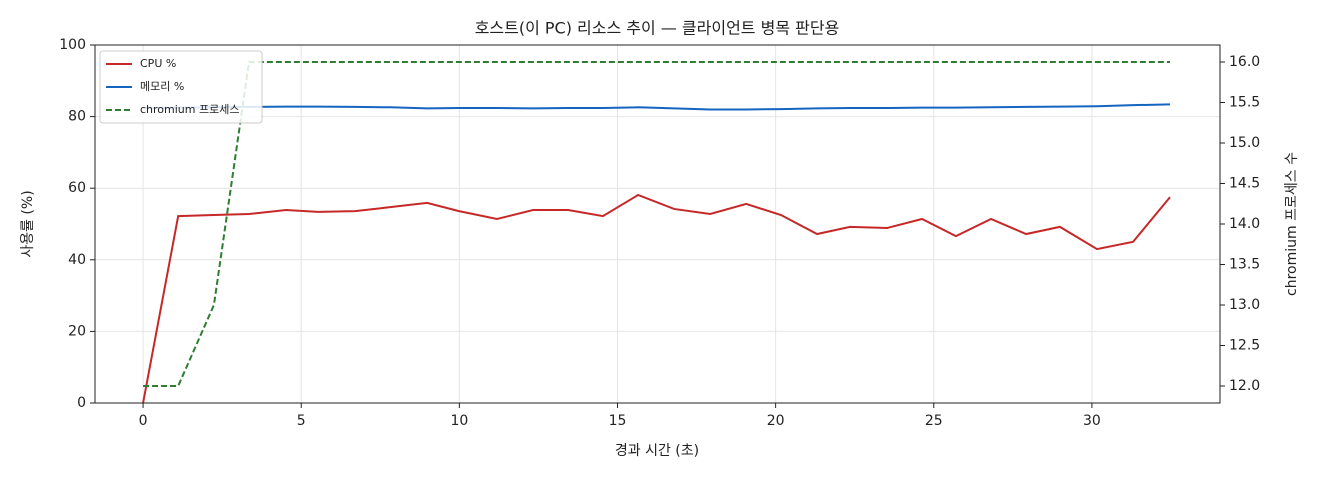 The height and width of the screenshot is (480, 1320). I want to click on y2-tick-label: 14.5, so click(1244, 184).